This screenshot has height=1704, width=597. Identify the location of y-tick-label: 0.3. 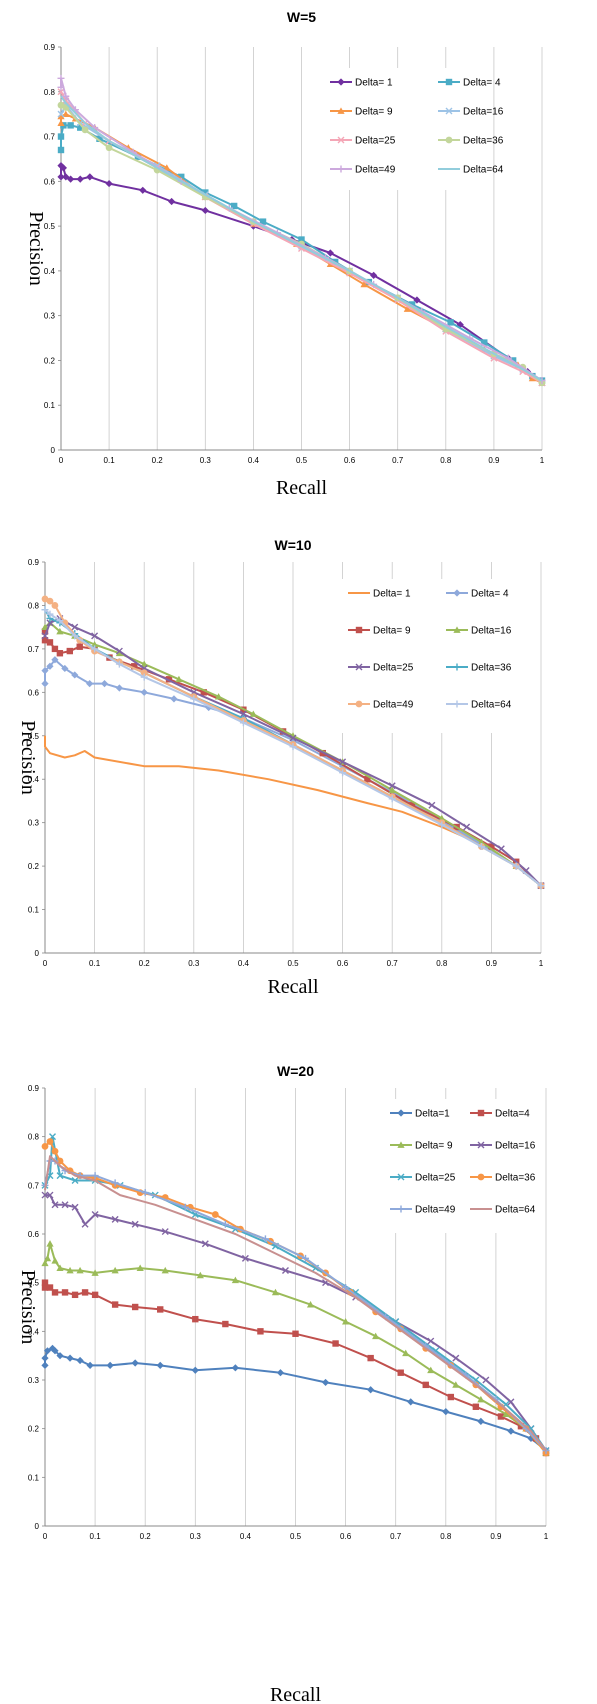
(50, 316).